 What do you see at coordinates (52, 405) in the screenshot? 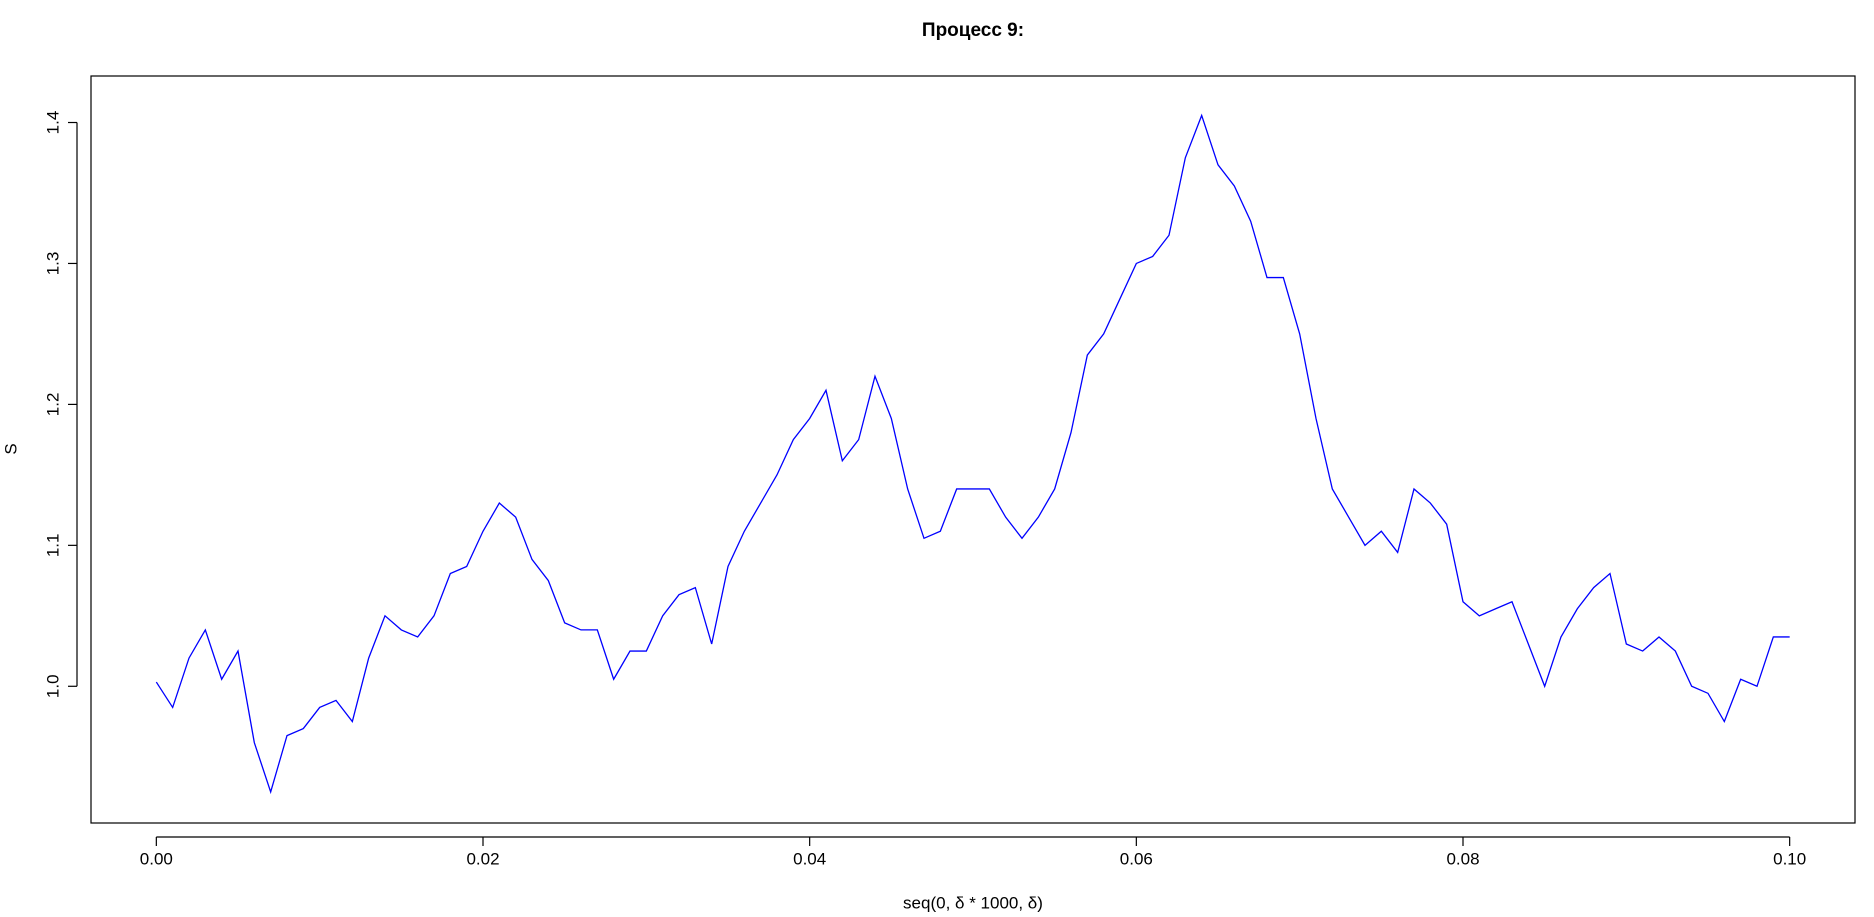
I see `y-tick-label: 1.2` at bounding box center [52, 405].